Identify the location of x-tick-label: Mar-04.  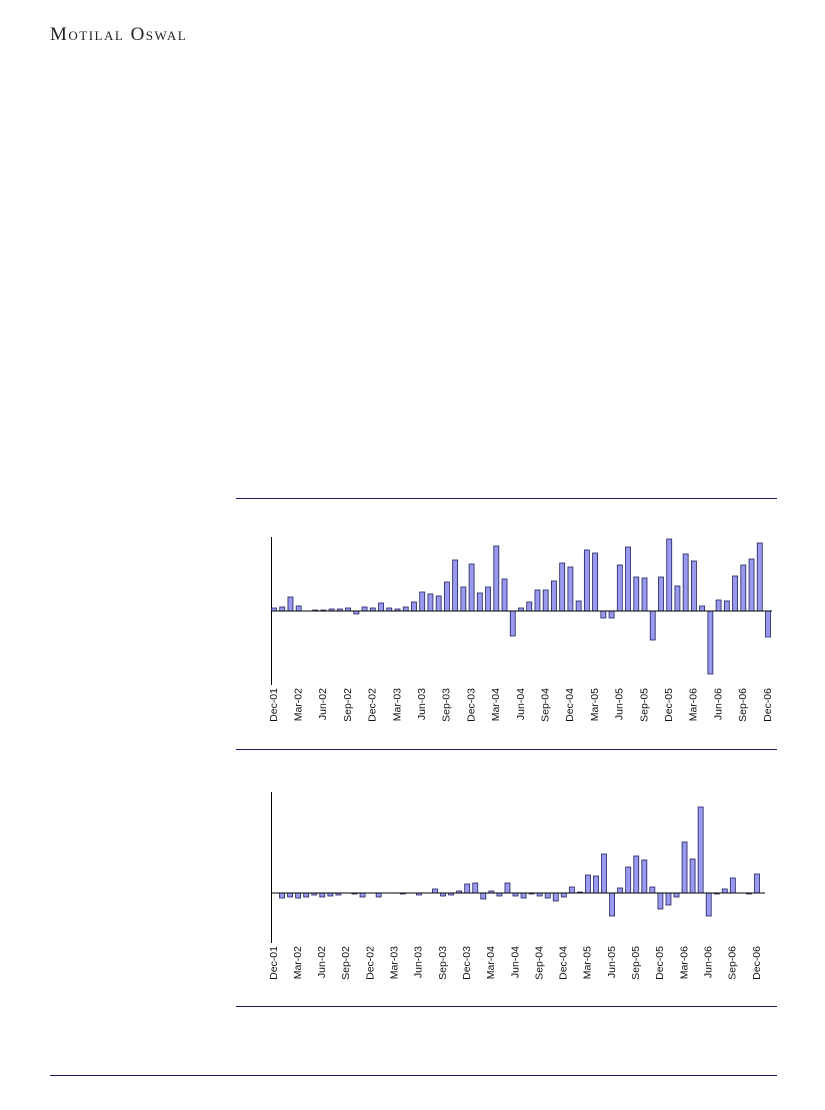
(496, 704).